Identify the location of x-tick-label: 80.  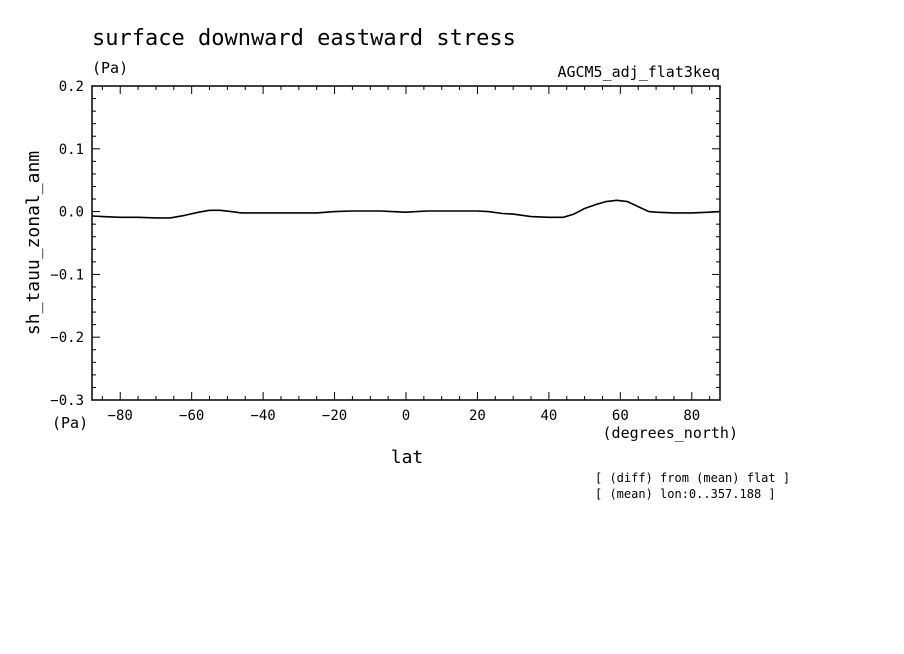
(691, 416).